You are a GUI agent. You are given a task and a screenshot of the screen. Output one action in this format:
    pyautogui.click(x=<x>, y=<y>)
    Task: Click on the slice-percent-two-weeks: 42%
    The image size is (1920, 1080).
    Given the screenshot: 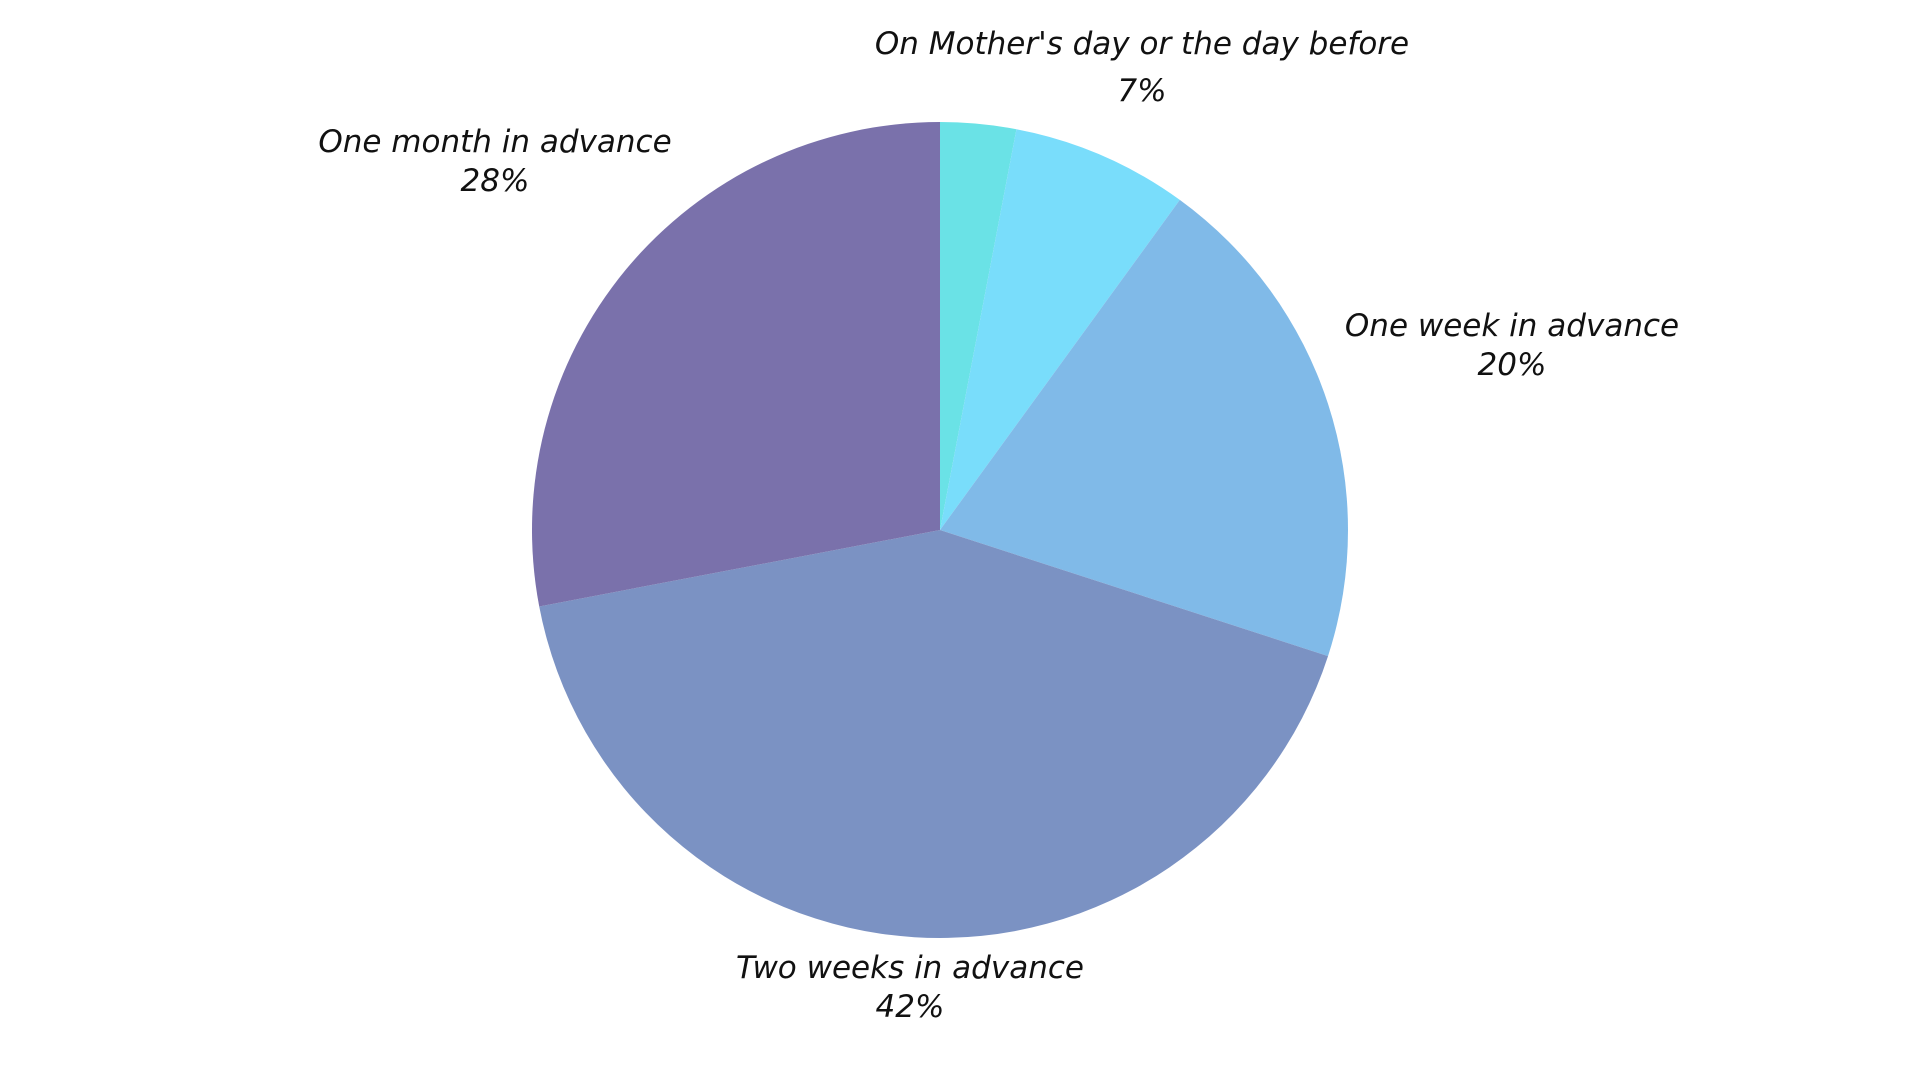 What is the action you would take?
    pyautogui.click(x=910, y=1007)
    